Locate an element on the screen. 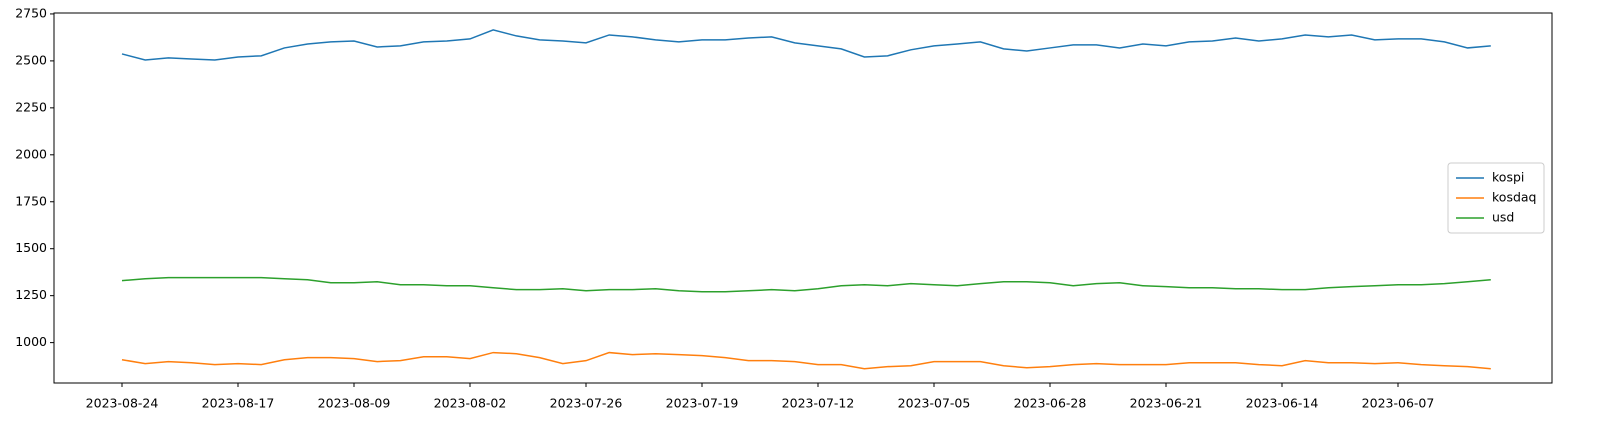 The width and height of the screenshot is (1615, 436). x-tick-label: 2023-08-24 is located at coordinates (122, 403).